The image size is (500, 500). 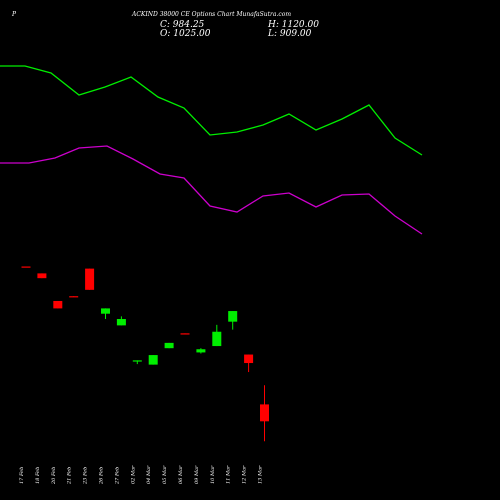 What do you see at coordinates (197, 474) in the screenshot?
I see `x-tick-label: 09 Mar` at bounding box center [197, 474].